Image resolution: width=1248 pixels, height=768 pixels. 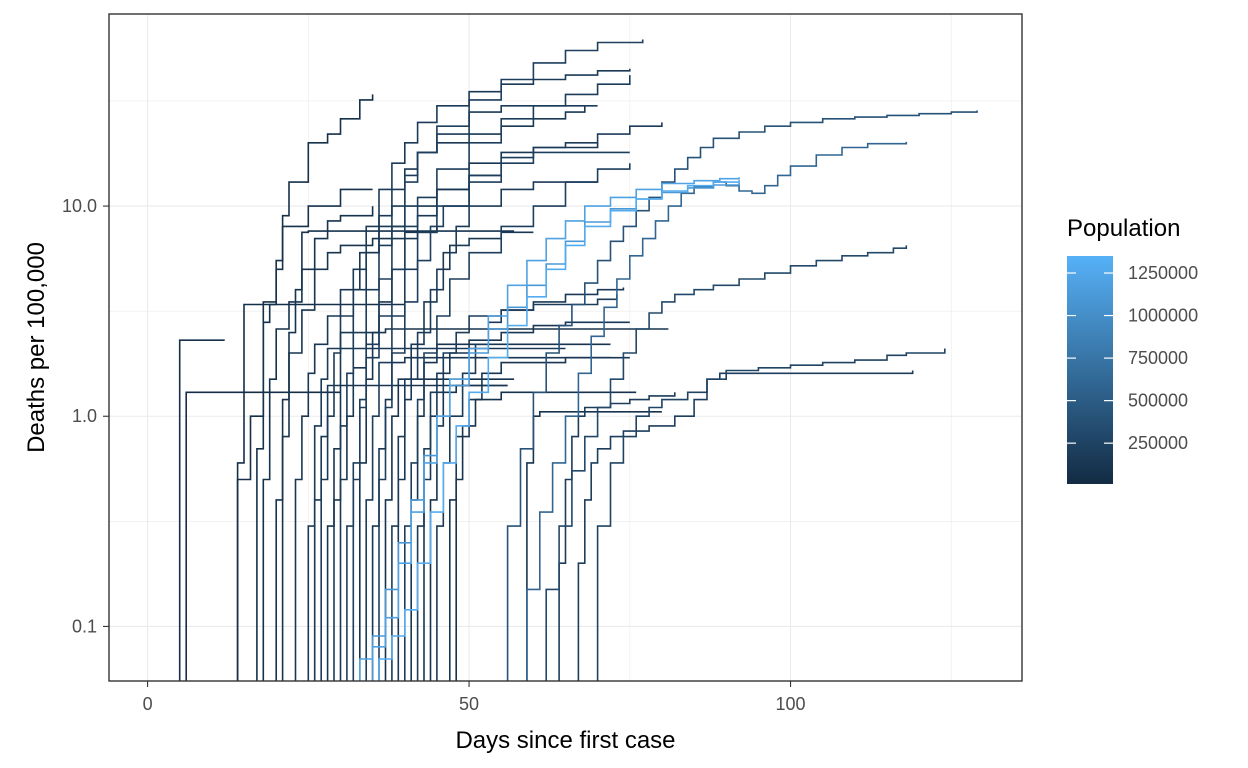 I want to click on legend-ticks: 250000 500000 750000 1000000 1250000, so click(x=1132, y=358).